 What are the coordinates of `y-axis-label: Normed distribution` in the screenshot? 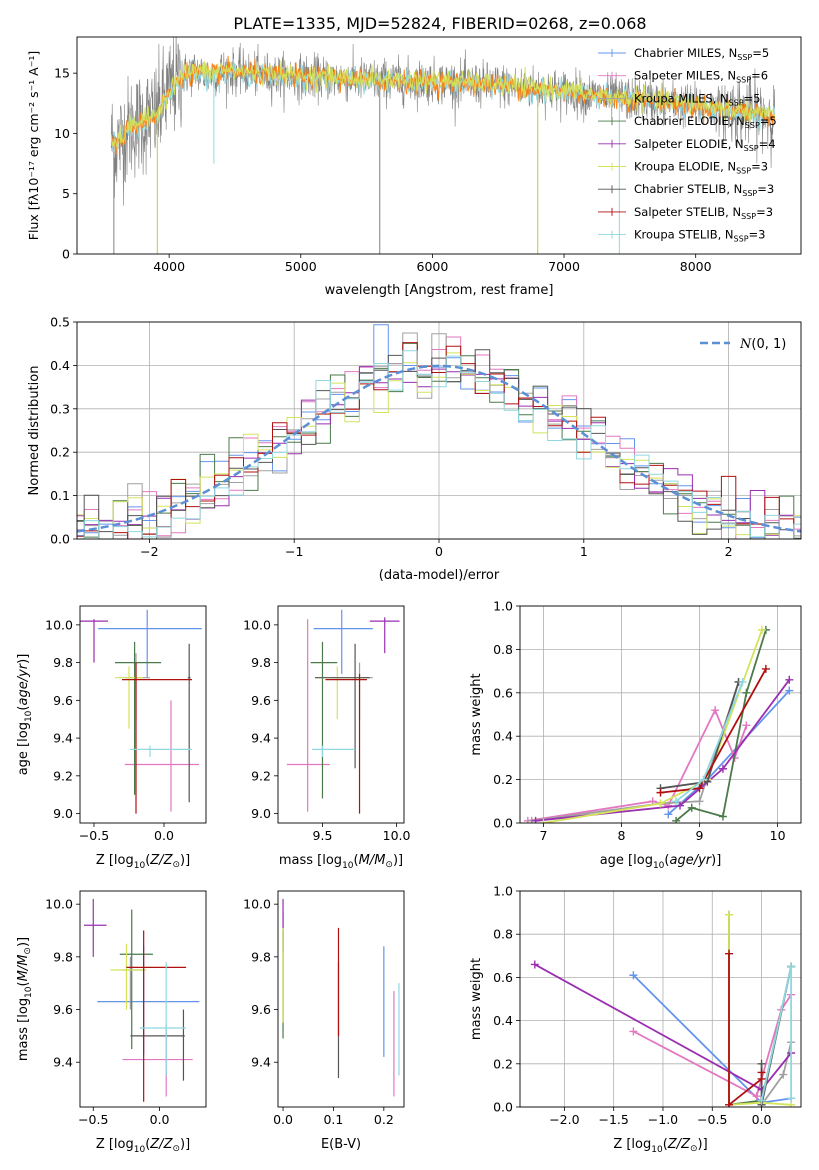 It's located at (34, 431).